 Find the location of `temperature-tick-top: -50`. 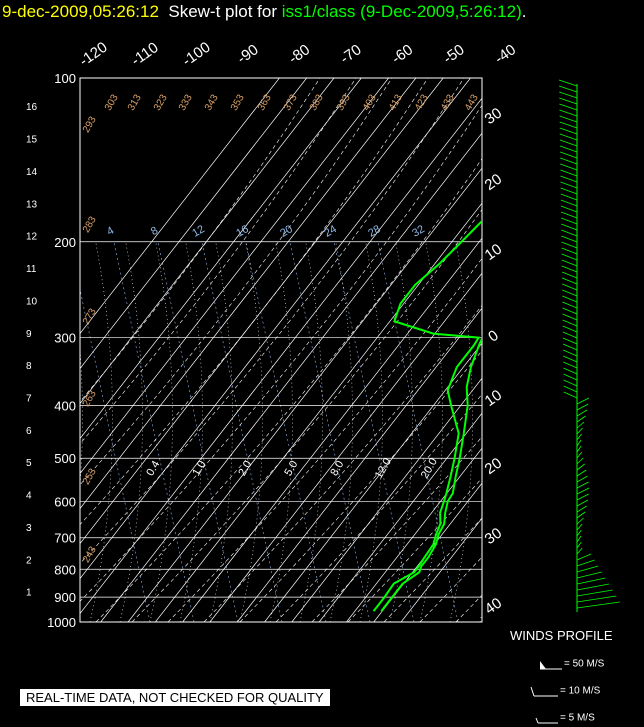

temperature-tick-top: -50 is located at coordinates (454, 54).